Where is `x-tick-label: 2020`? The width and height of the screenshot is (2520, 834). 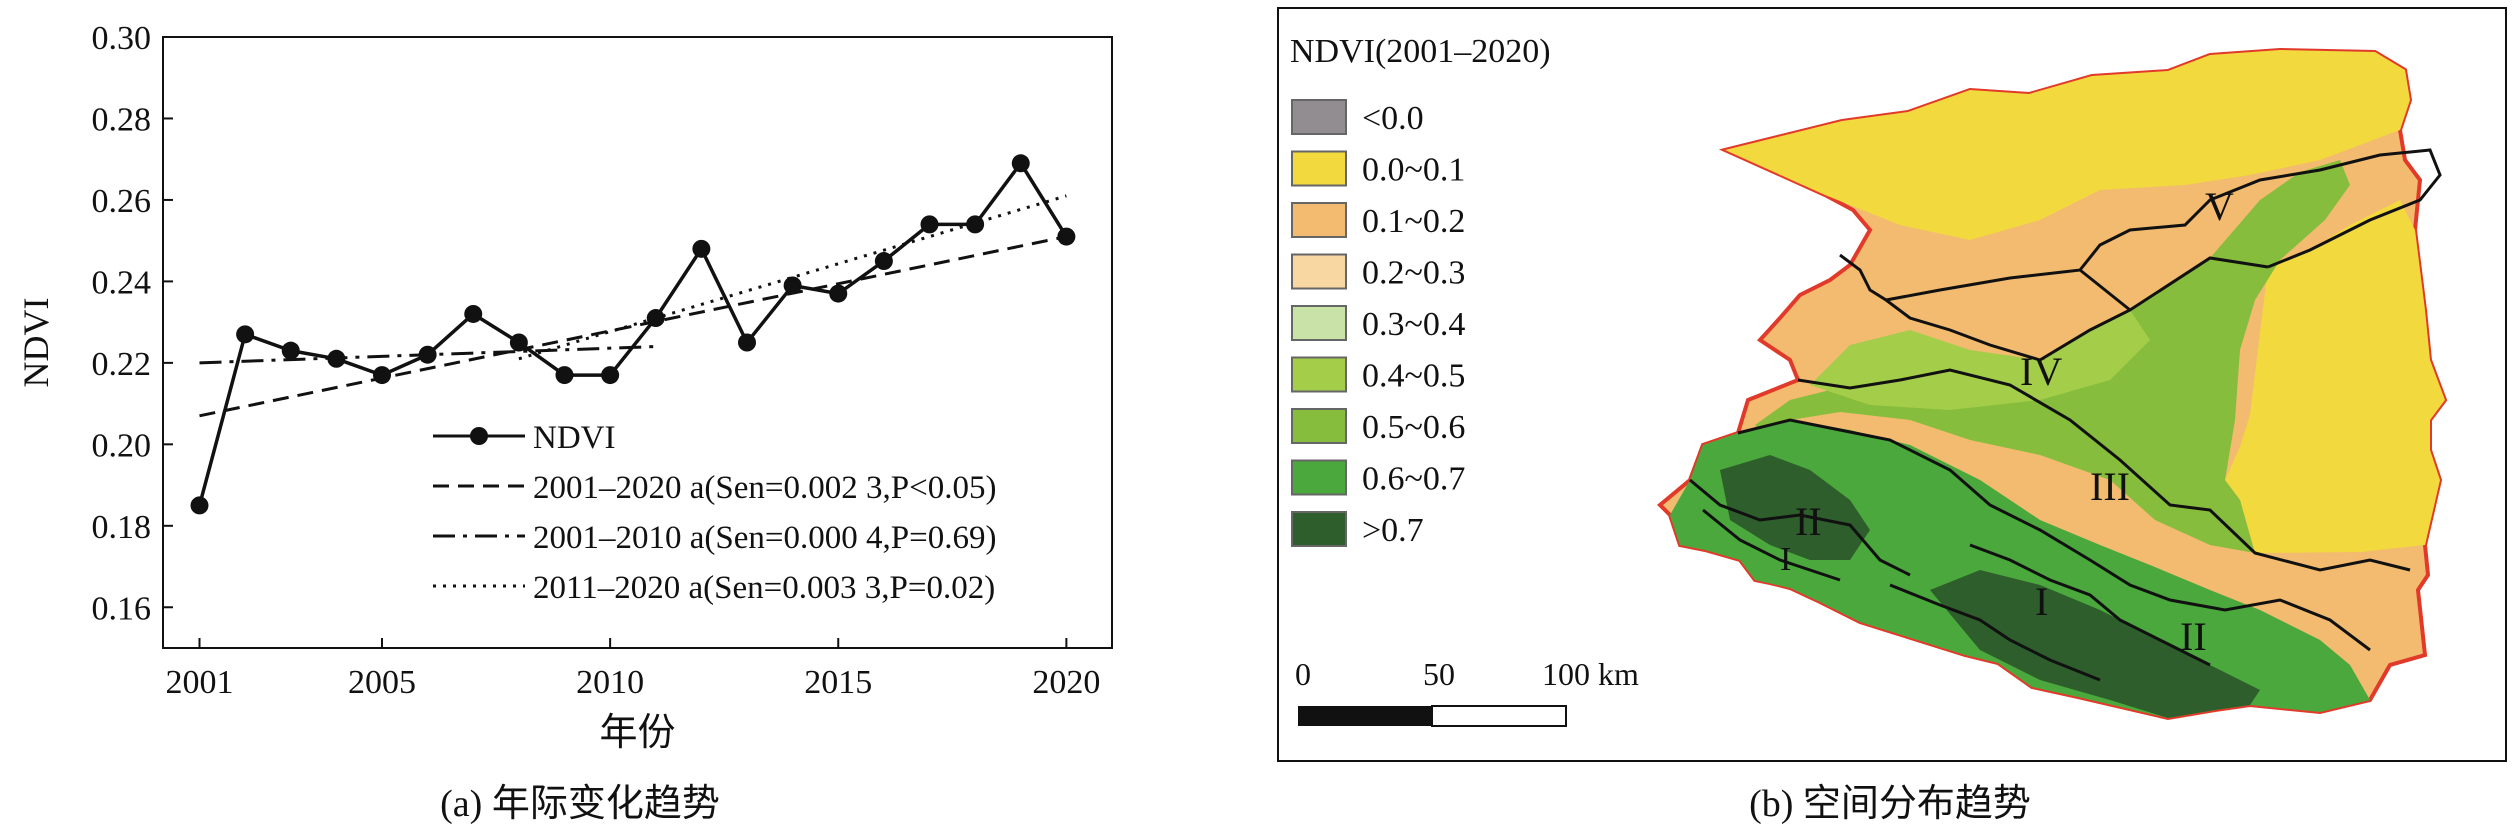
x-tick-label: 2020 is located at coordinates (1066, 682).